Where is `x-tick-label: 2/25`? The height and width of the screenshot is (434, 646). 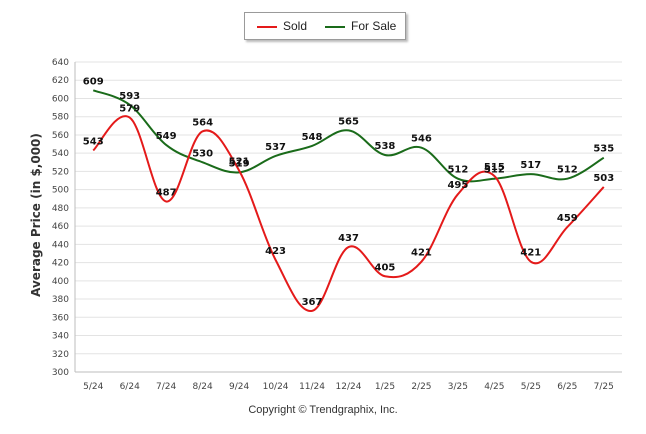 x-tick-label: 2/25 is located at coordinates (421, 387).